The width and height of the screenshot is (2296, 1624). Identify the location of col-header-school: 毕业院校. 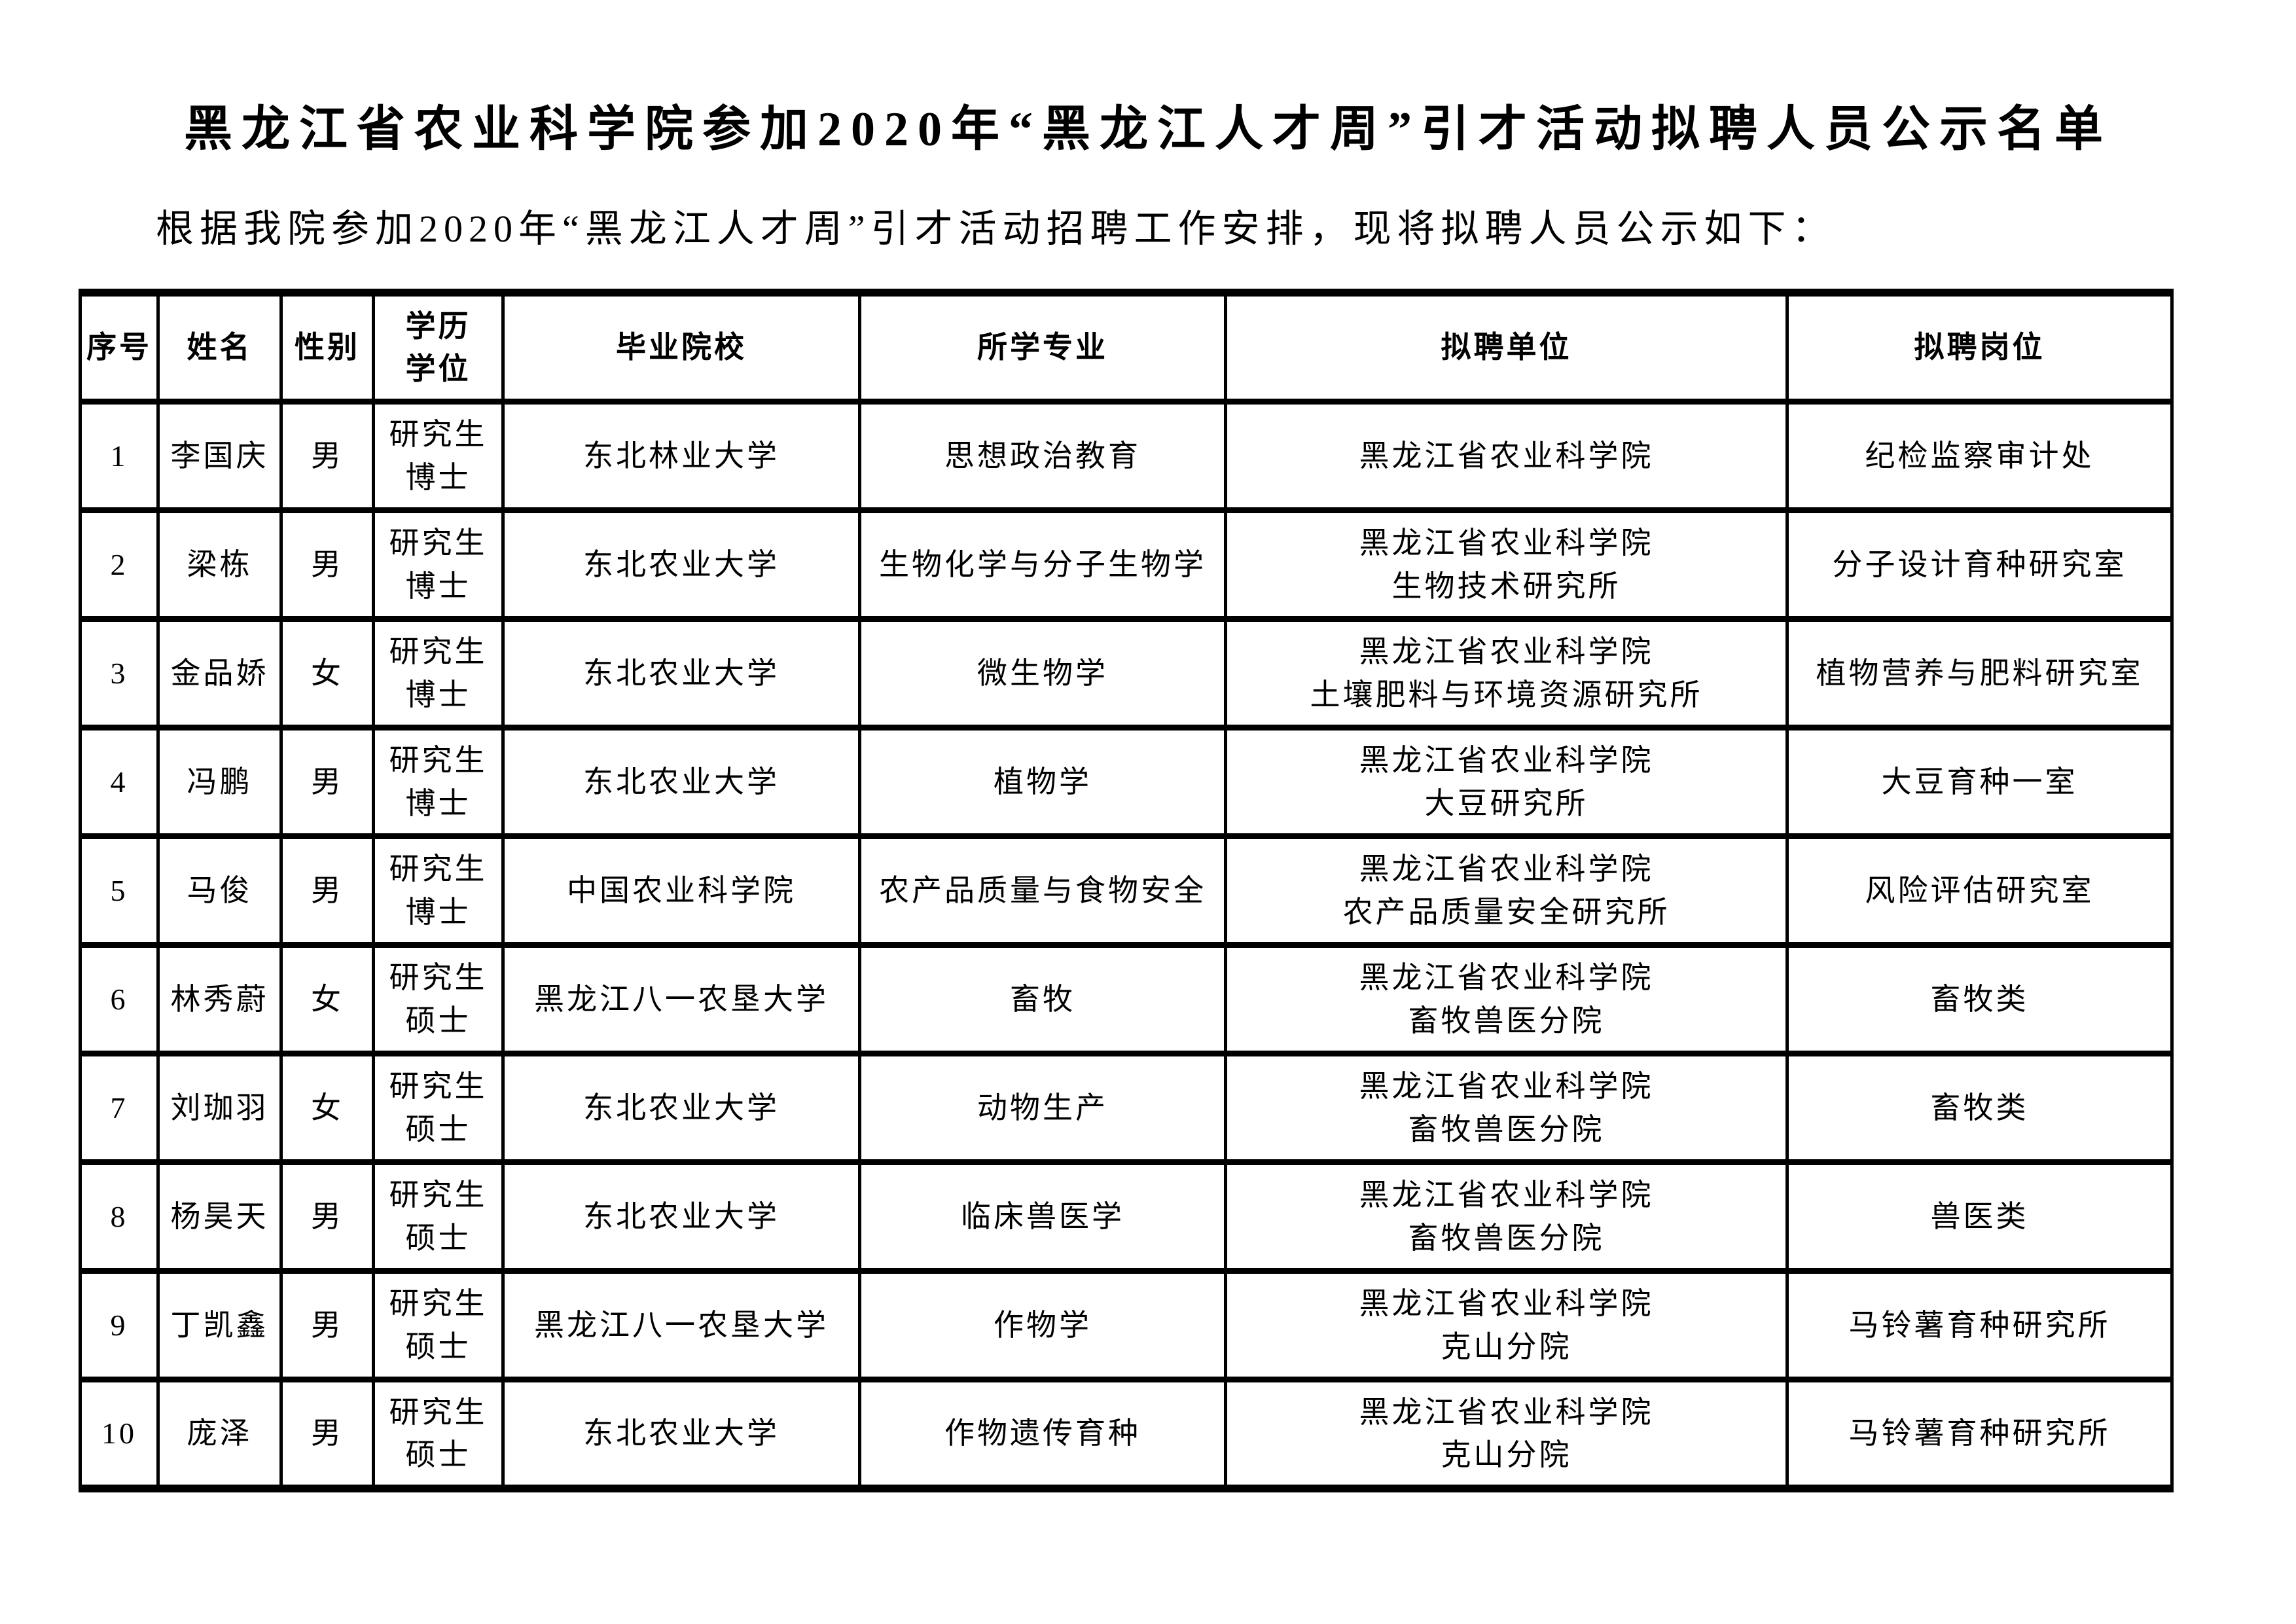
(681, 346).